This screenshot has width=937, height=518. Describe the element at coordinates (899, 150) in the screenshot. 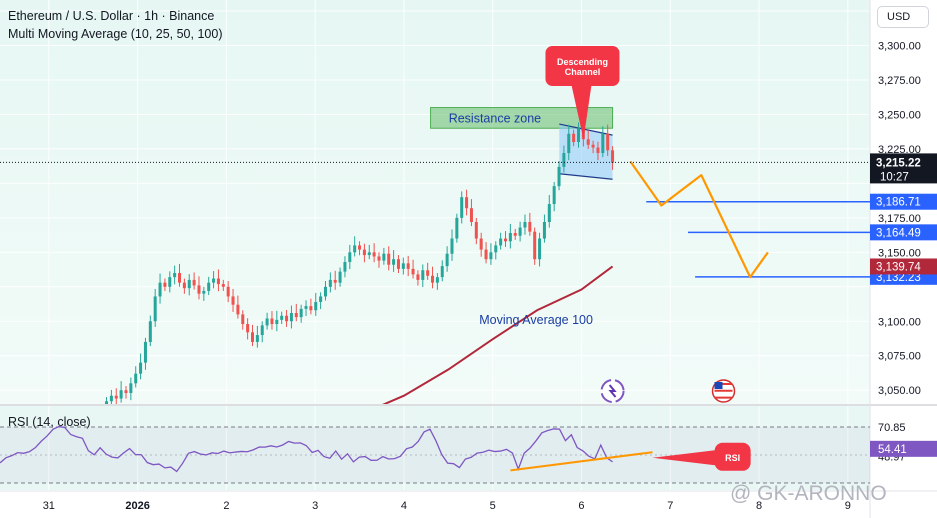

I see `y-tick-label: 3,225.00` at that location.